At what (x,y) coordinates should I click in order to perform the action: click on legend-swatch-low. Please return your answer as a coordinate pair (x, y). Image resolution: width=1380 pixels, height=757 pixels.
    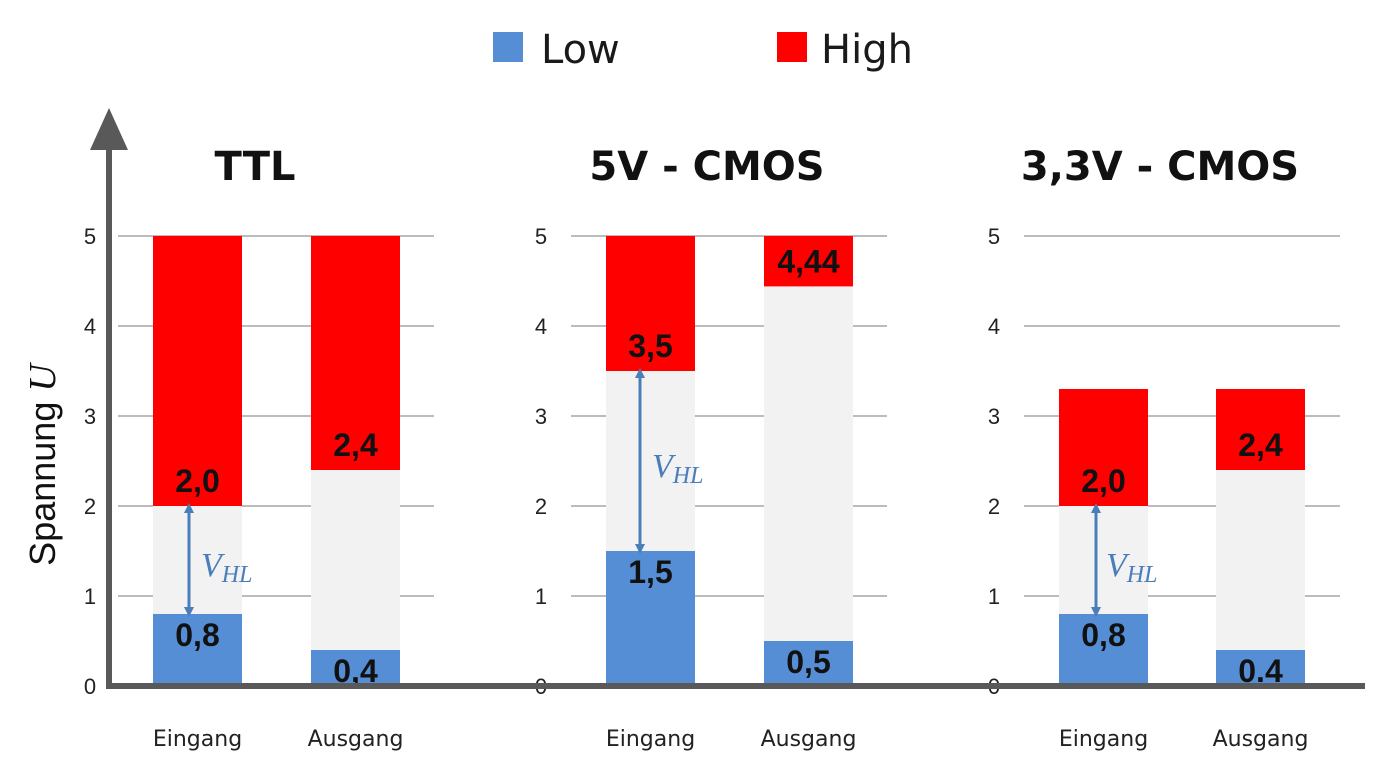
    Looking at the image, I should click on (508, 47).